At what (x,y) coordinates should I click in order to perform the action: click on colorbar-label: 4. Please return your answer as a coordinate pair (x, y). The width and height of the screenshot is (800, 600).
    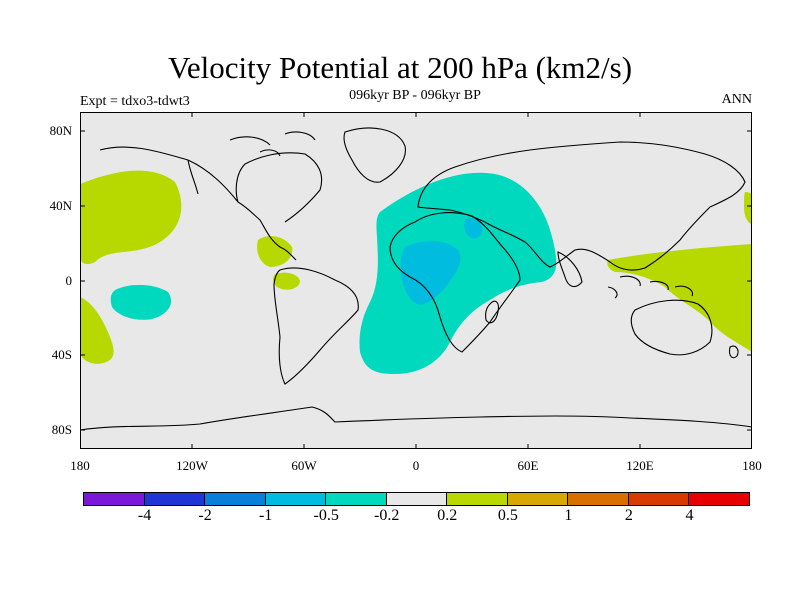
    Looking at the image, I should click on (689, 515).